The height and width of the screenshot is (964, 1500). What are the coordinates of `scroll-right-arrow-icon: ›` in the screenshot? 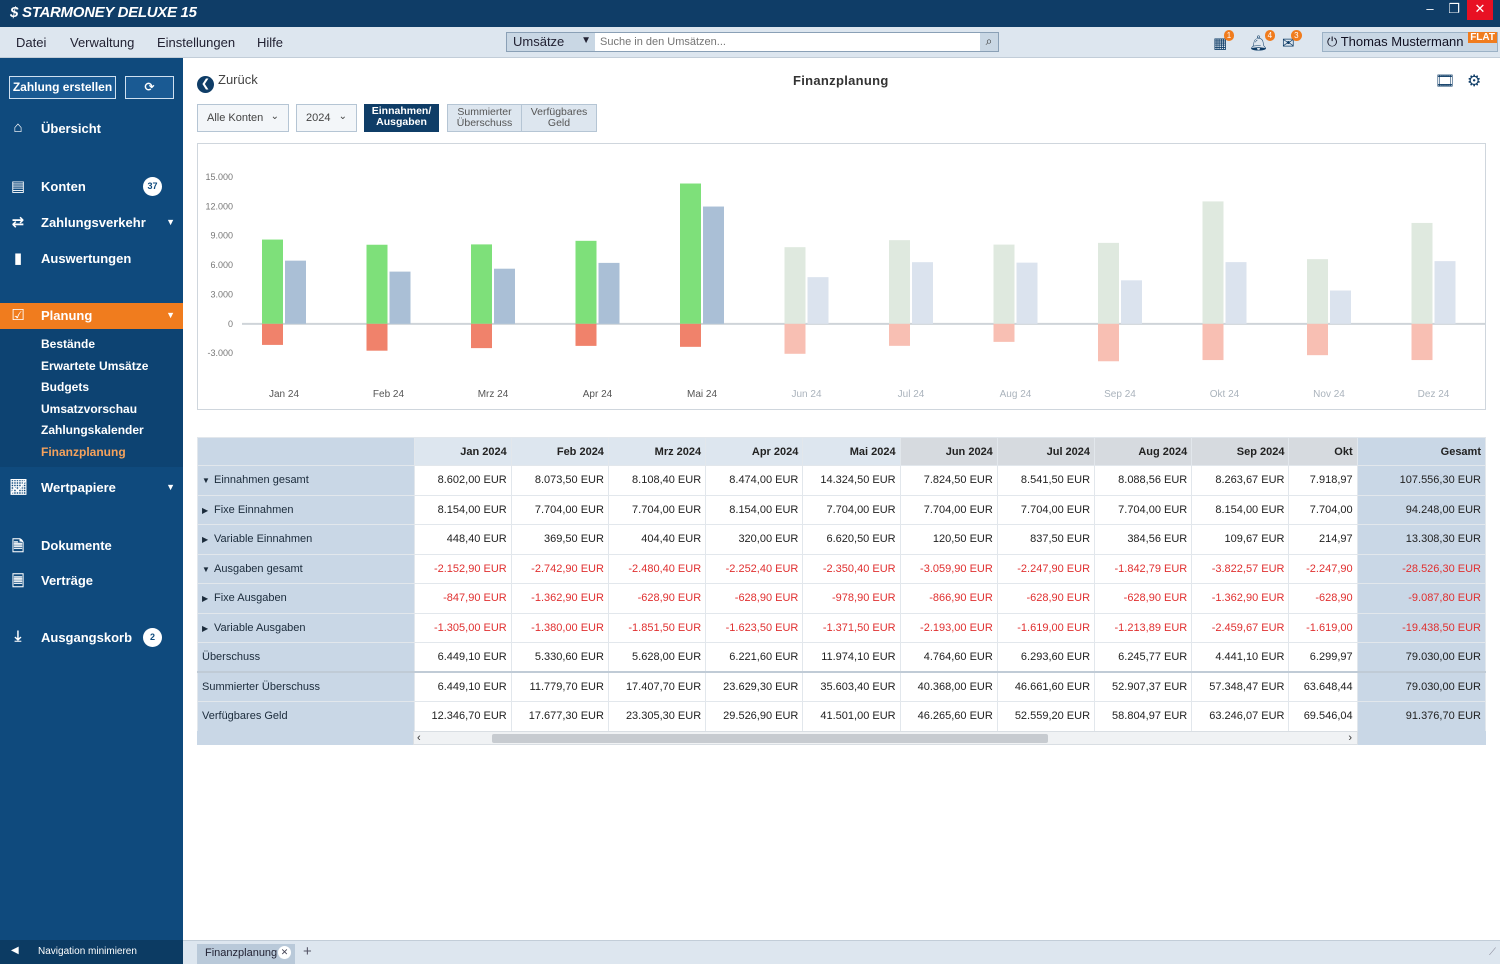 It's located at (1350, 738).